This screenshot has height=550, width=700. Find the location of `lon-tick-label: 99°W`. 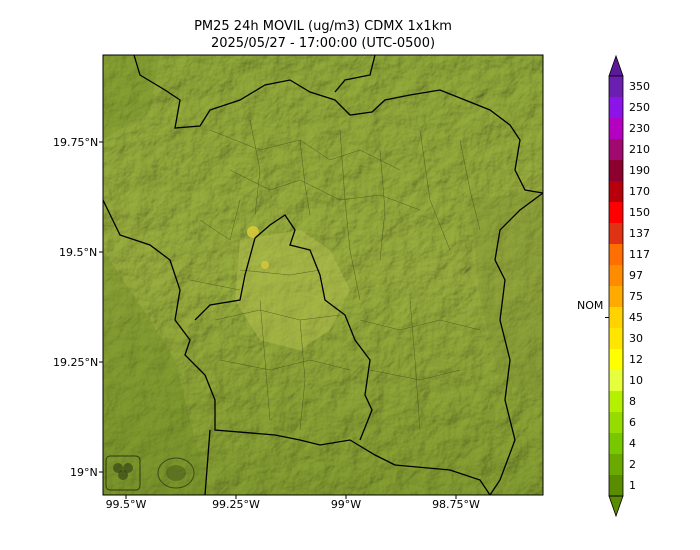

lon-tick-label: 99°W is located at coordinates (346, 504).